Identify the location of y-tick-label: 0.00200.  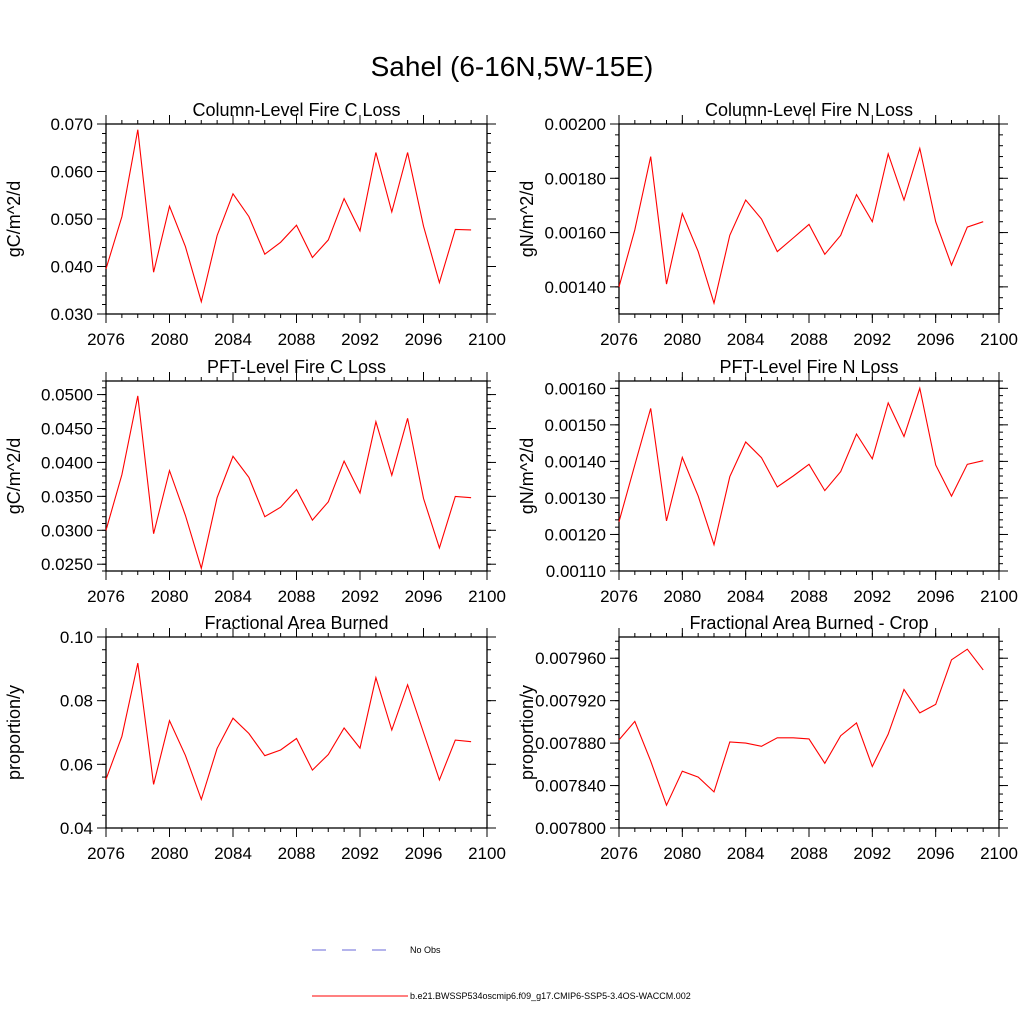
(575, 124).